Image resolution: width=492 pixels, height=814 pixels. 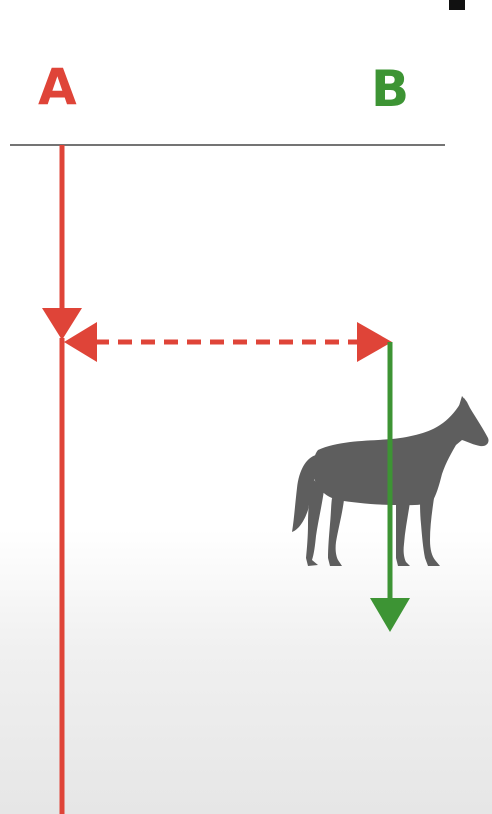 I want to click on b-down-arrowhead, so click(x=390, y=615).